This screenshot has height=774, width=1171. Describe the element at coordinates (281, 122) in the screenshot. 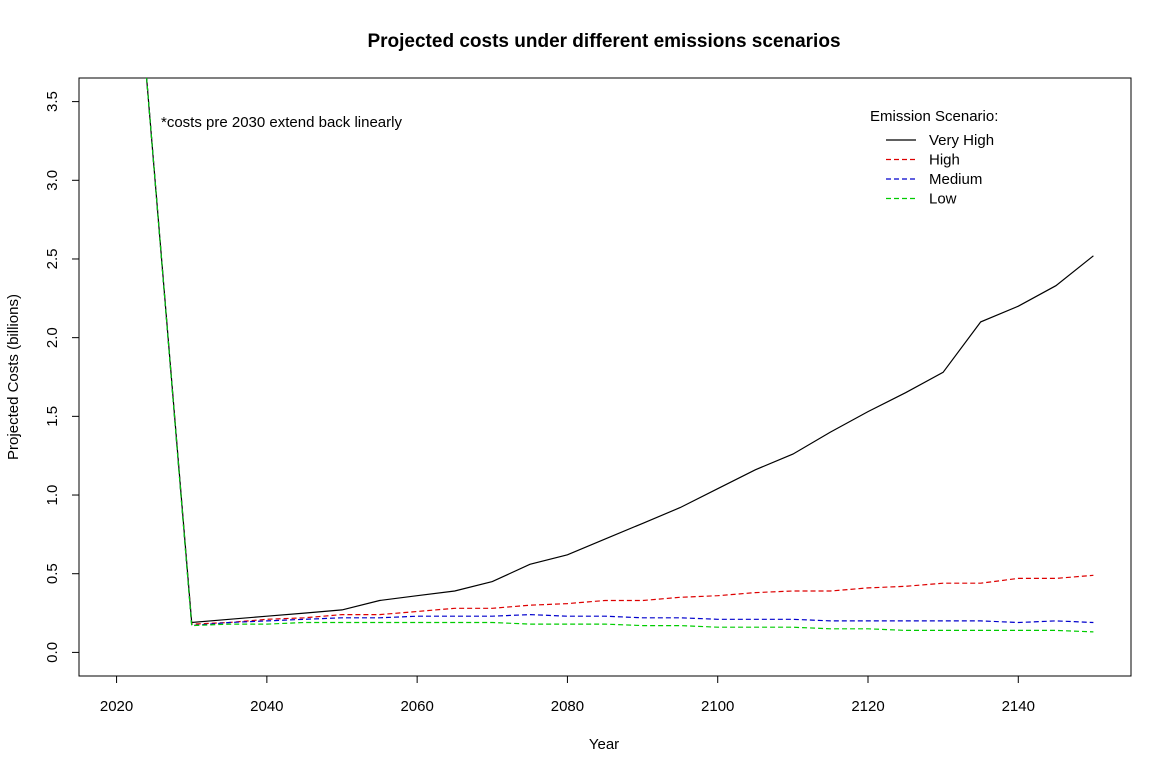

I see `chart-annotation: *costs pre 2030 extend back linearly` at that location.